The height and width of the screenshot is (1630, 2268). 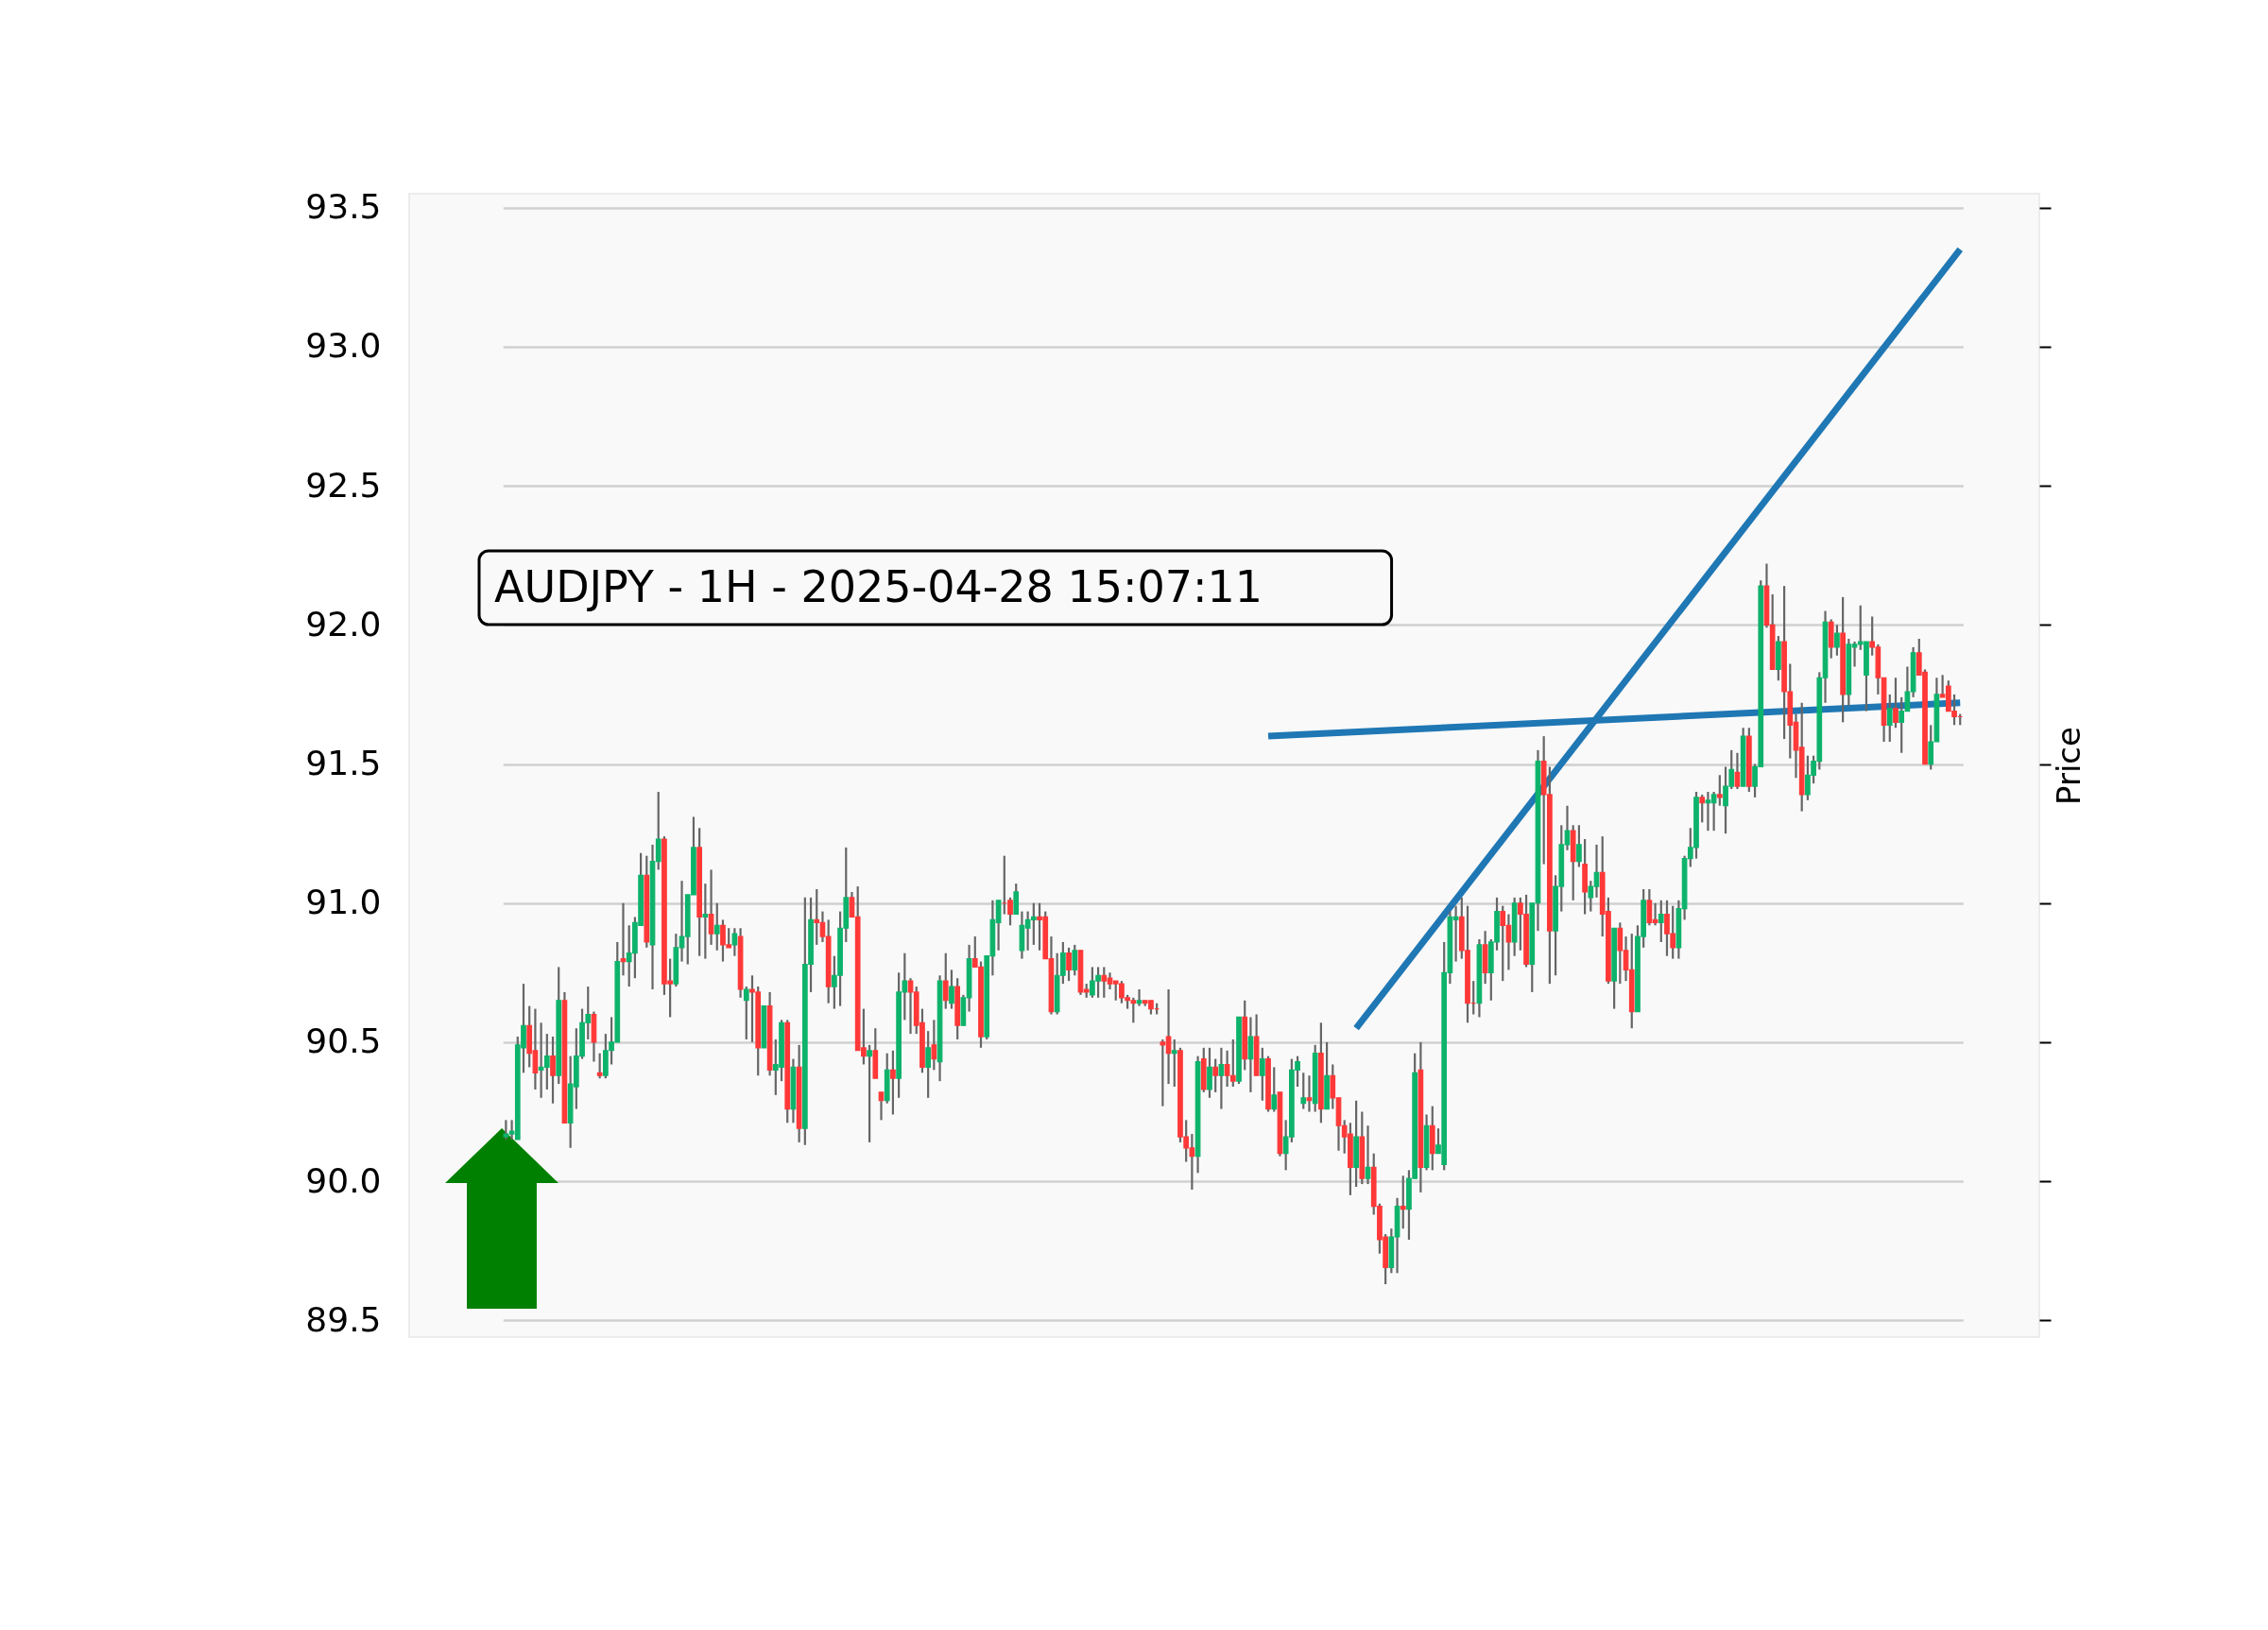 I want to click on y-axis-title: Price, so click(x=2068, y=766).